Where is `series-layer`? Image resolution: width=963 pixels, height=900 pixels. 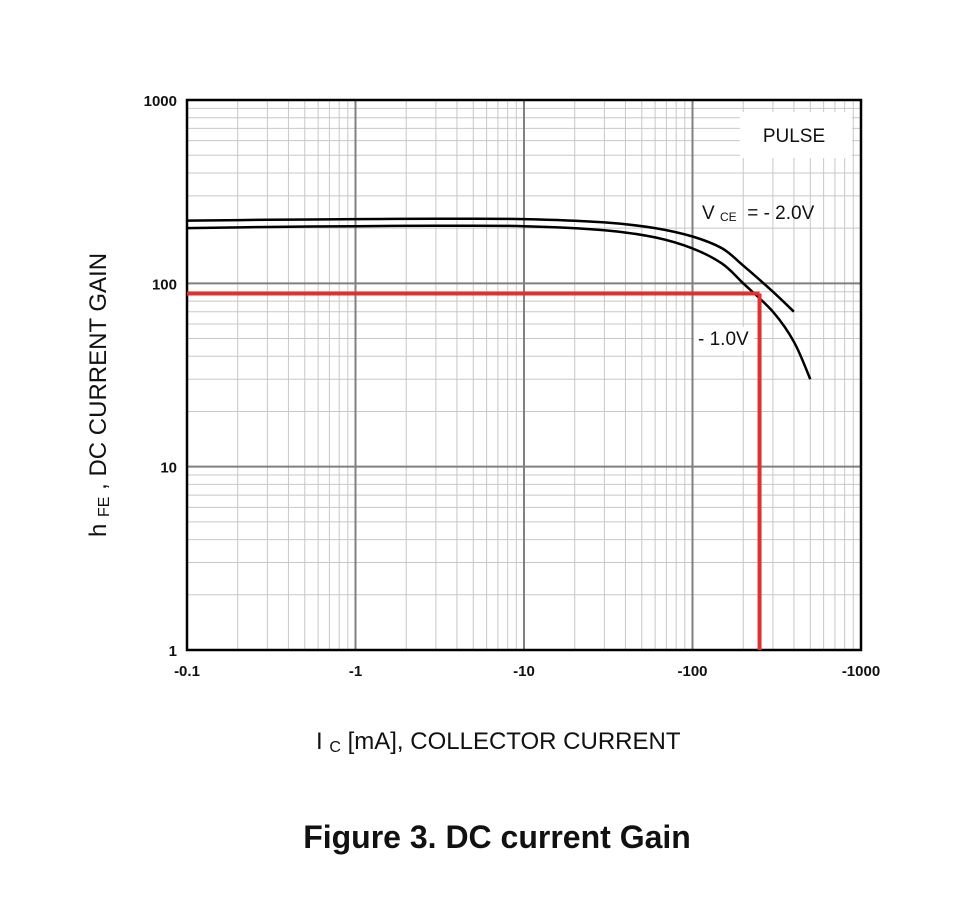
series-layer is located at coordinates (499, 298).